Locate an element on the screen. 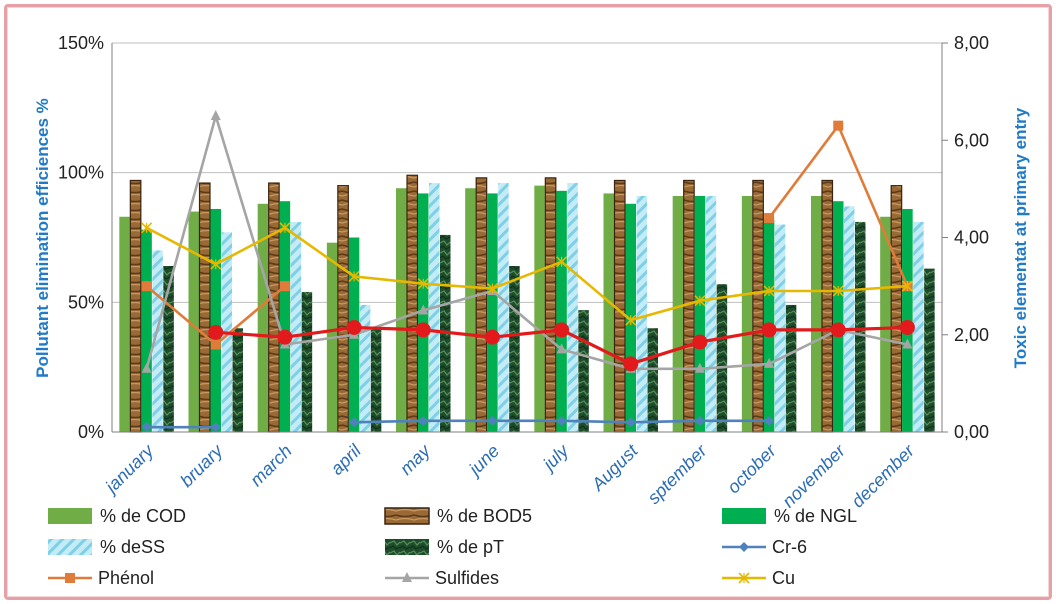  y2-tick-label: 0,00 is located at coordinates (971, 432).